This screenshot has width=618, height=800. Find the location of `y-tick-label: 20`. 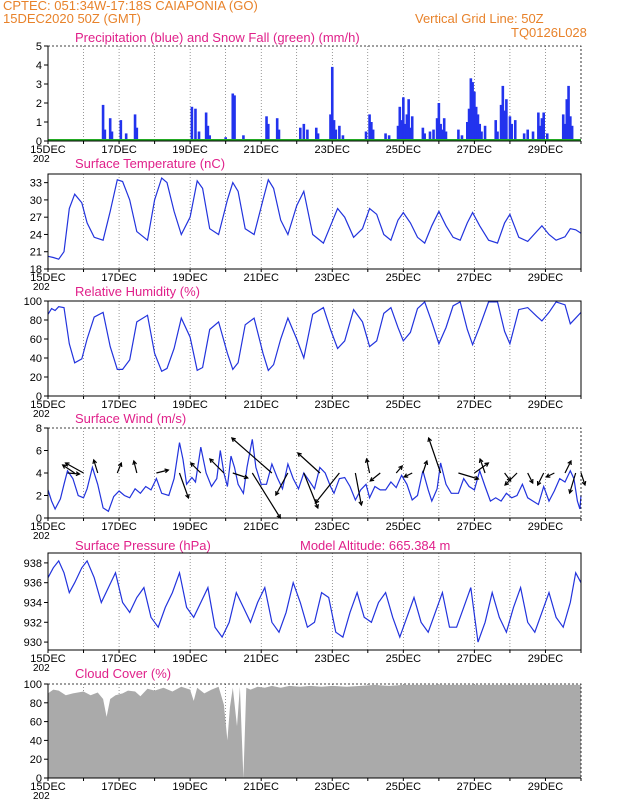

y-tick-label: 20 is located at coordinates (36, 760).